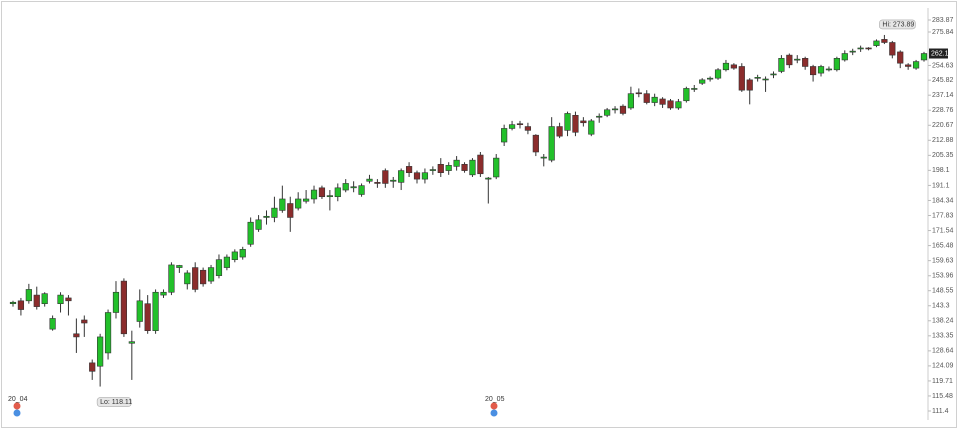 The image size is (959, 430). Describe the element at coordinates (495, 399) in the screenshot. I see `x-tick-label: 20_05` at that location.